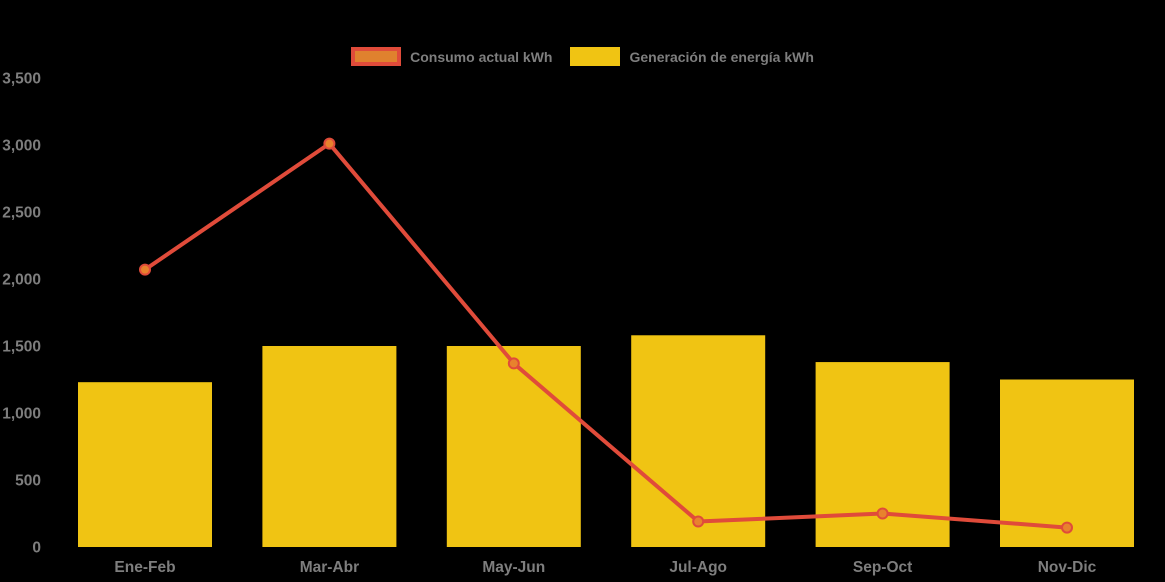  What do you see at coordinates (1067, 463) in the screenshot?
I see `bar-nov-dic` at bounding box center [1067, 463].